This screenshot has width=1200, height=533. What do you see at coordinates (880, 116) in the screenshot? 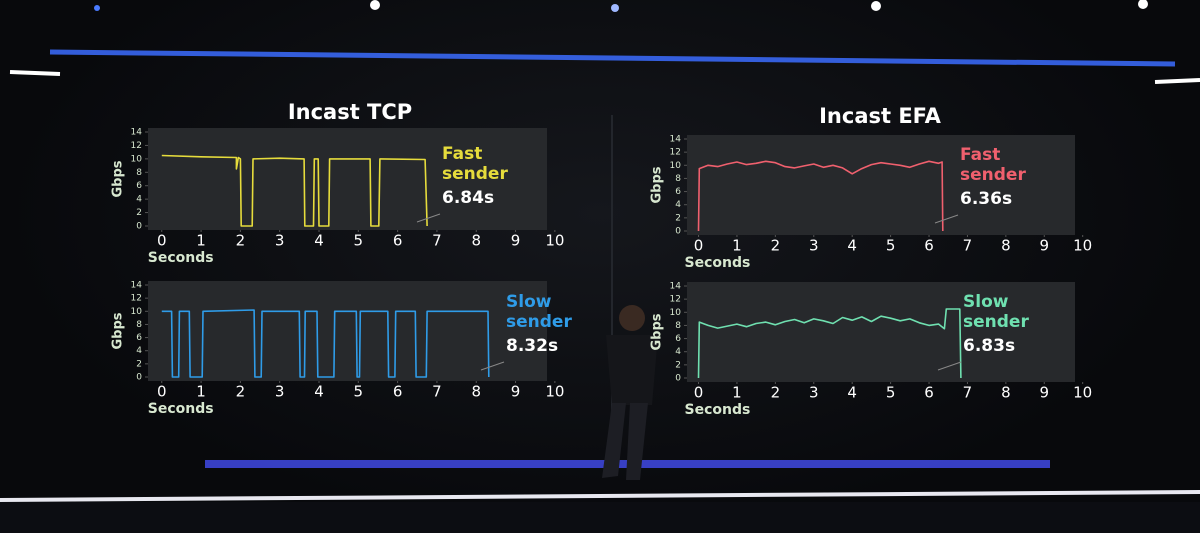
I see `panel-title: Incast EFA` at bounding box center [880, 116].